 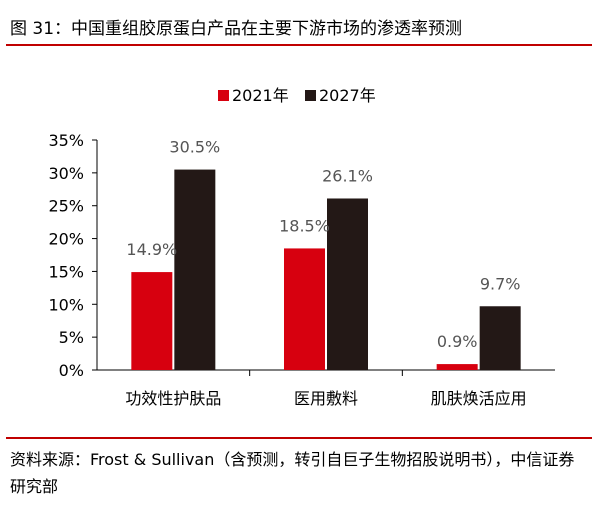 What do you see at coordinates (194, 147) in the screenshot?
I see `data-label: 30.5%` at bounding box center [194, 147].